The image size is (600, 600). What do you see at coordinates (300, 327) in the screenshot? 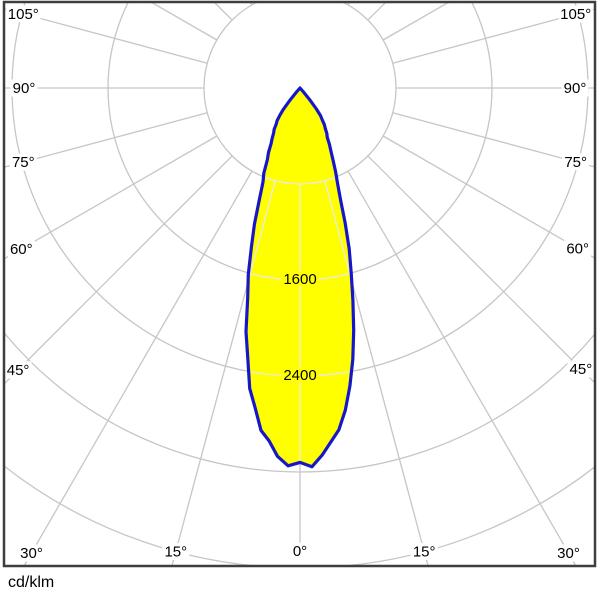
I see `ring-value-labels: 1600 2400` at bounding box center [300, 327].